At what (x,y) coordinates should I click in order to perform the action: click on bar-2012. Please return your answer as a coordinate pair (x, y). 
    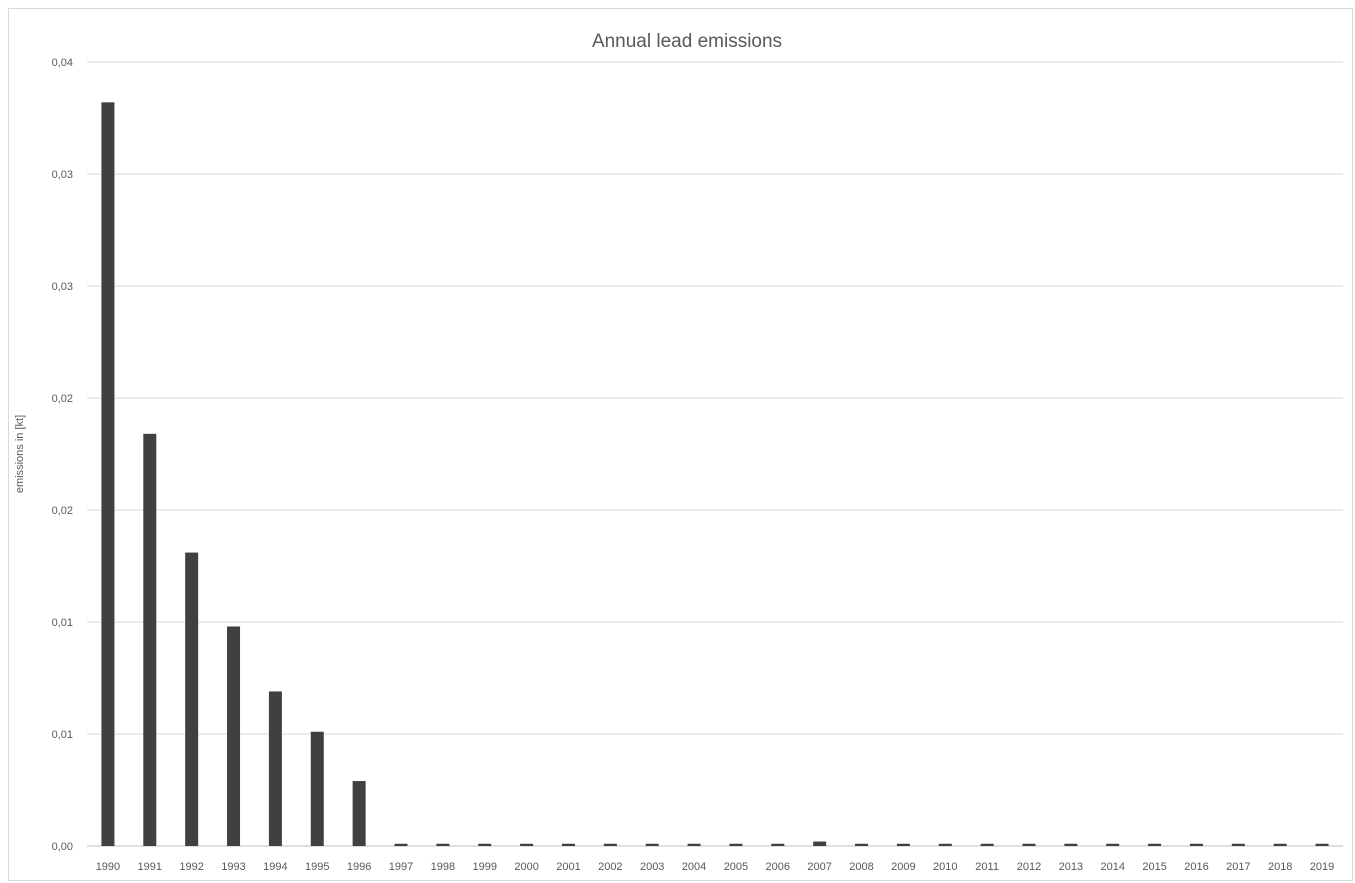
    Looking at the image, I should click on (1029, 844).